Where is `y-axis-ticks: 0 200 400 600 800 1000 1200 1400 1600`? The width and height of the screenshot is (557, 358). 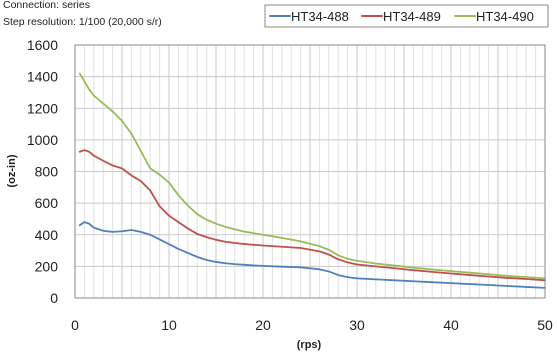 y-axis-ticks: 0 200 400 600 800 1000 1200 1400 1600 is located at coordinates (42, 171).